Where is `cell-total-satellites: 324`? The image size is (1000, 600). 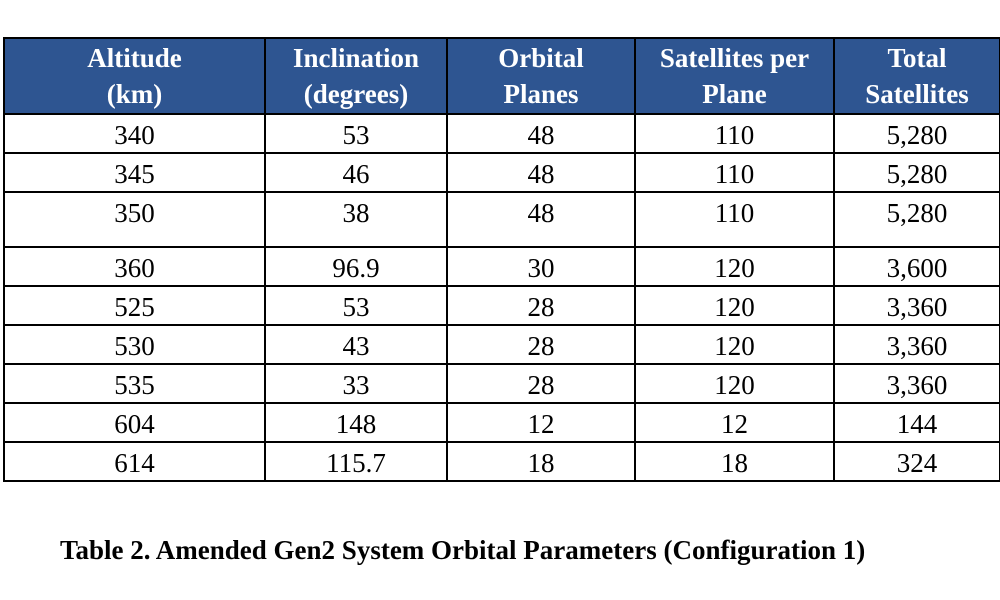
cell-total-satellites: 324 is located at coordinates (916, 461).